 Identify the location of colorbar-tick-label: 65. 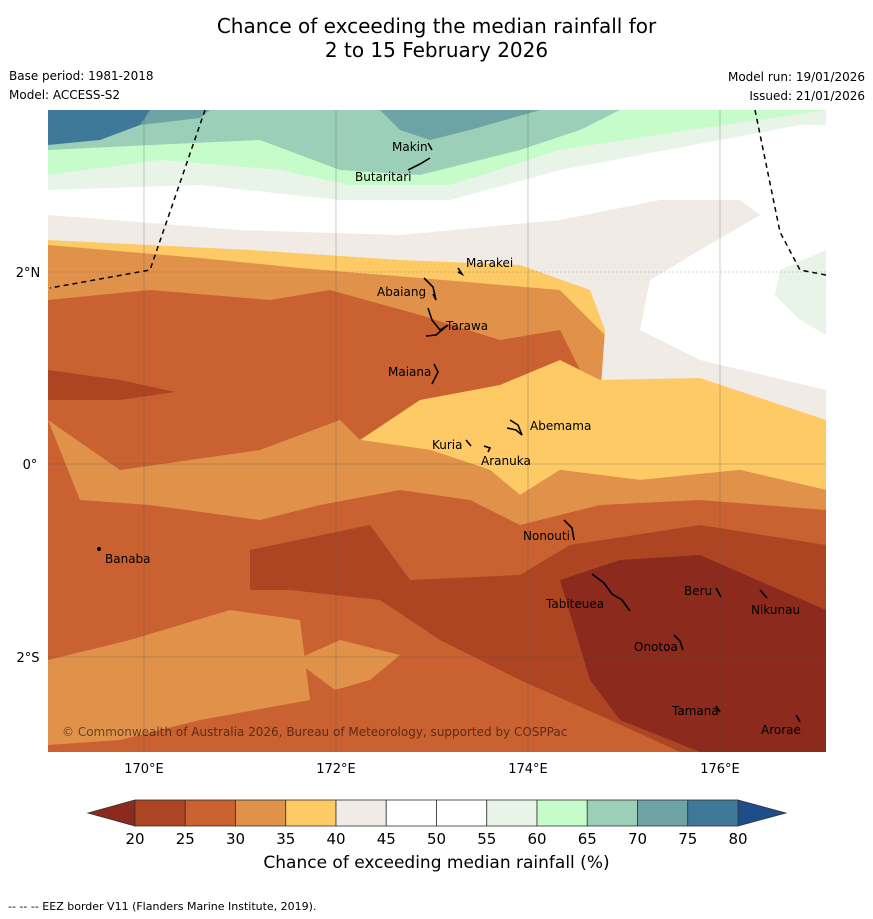
(587, 839).